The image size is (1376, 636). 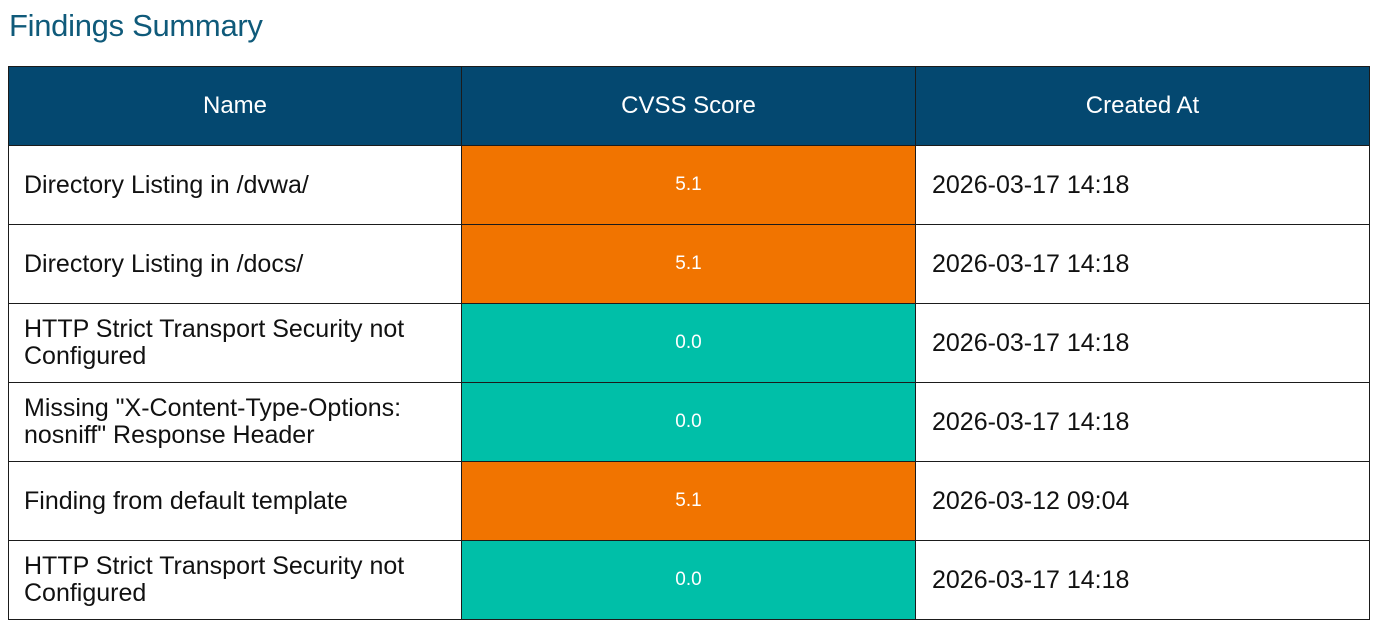 What do you see at coordinates (235, 185) in the screenshot?
I see `finding-name: Directory Listing in /dvwa/` at bounding box center [235, 185].